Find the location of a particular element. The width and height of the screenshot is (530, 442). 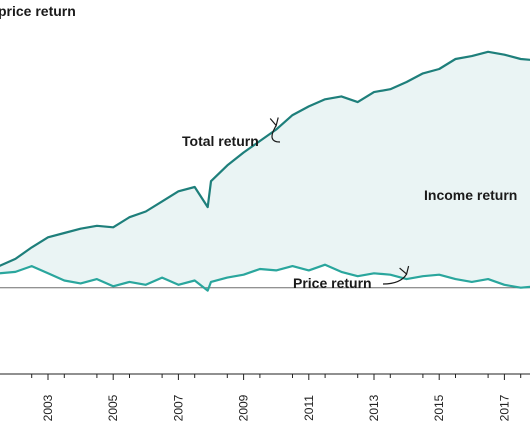

x-tick-label: 2003 is located at coordinates (48, 407).